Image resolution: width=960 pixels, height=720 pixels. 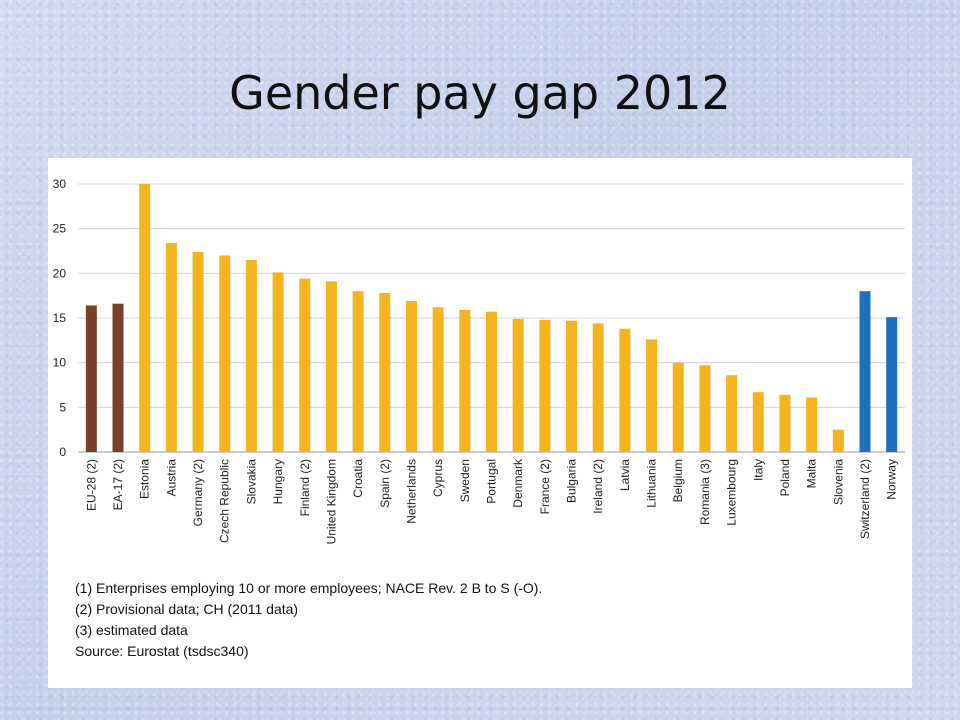 What do you see at coordinates (278, 481) in the screenshot?
I see `x-tick-label: Hungary` at bounding box center [278, 481].